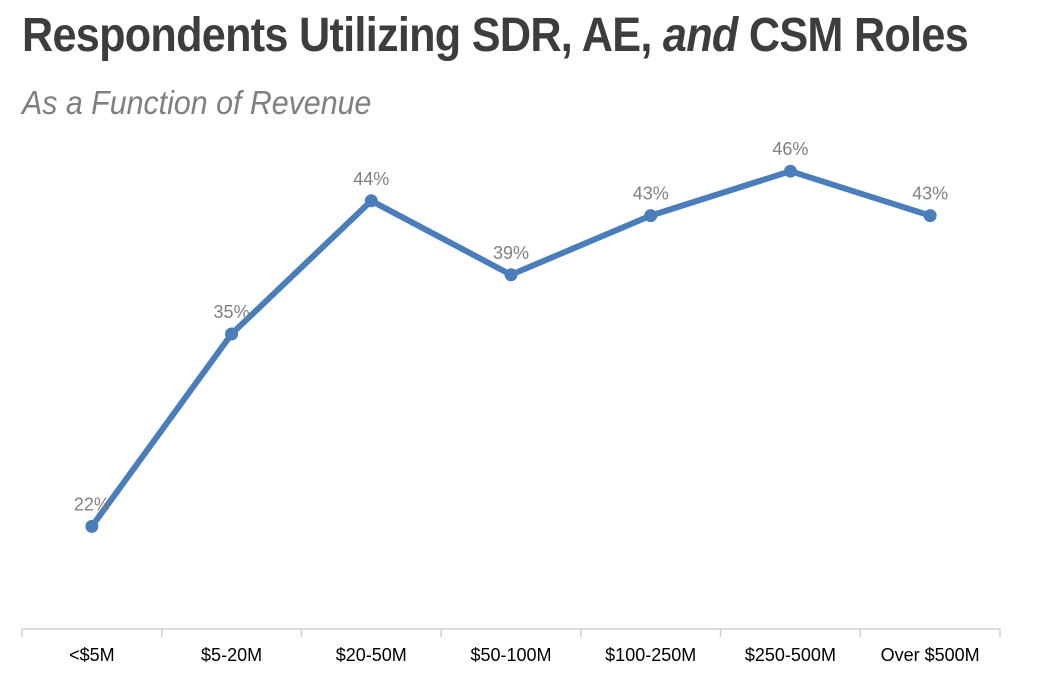  Describe the element at coordinates (790, 149) in the screenshot. I see `data-label: 46%` at that location.